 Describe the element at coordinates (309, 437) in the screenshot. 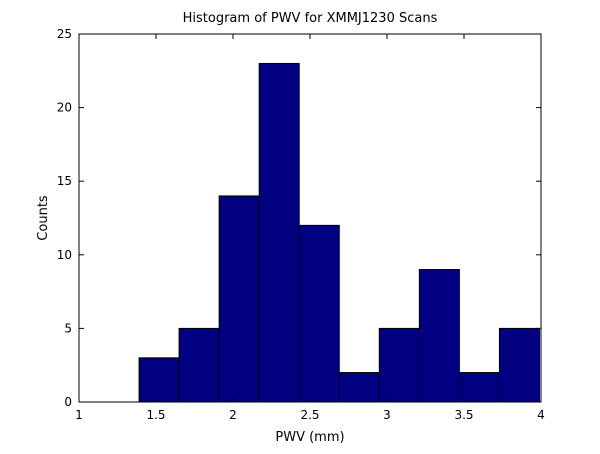

I see `x-axis-title: PWV (mm)` at that location.